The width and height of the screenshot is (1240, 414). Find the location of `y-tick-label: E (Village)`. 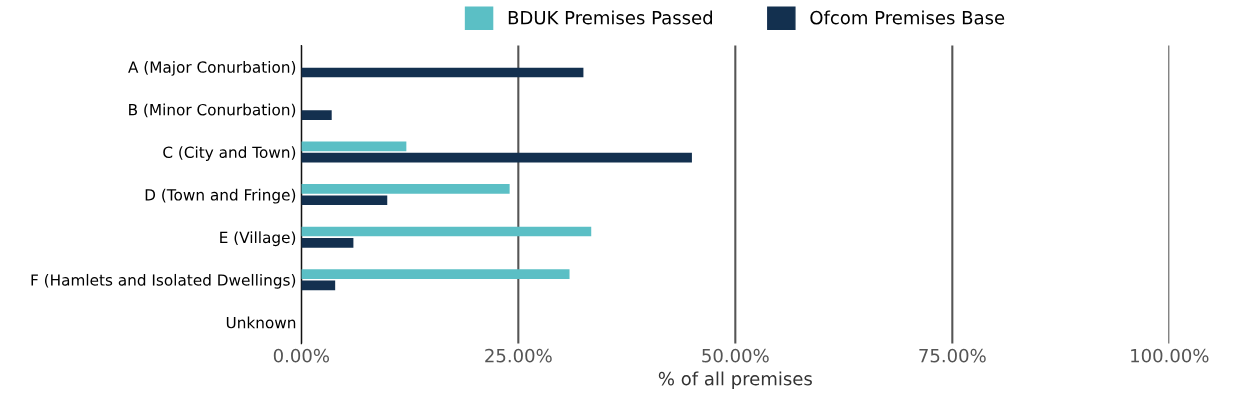

y-tick-label: E (Village) is located at coordinates (258, 239).